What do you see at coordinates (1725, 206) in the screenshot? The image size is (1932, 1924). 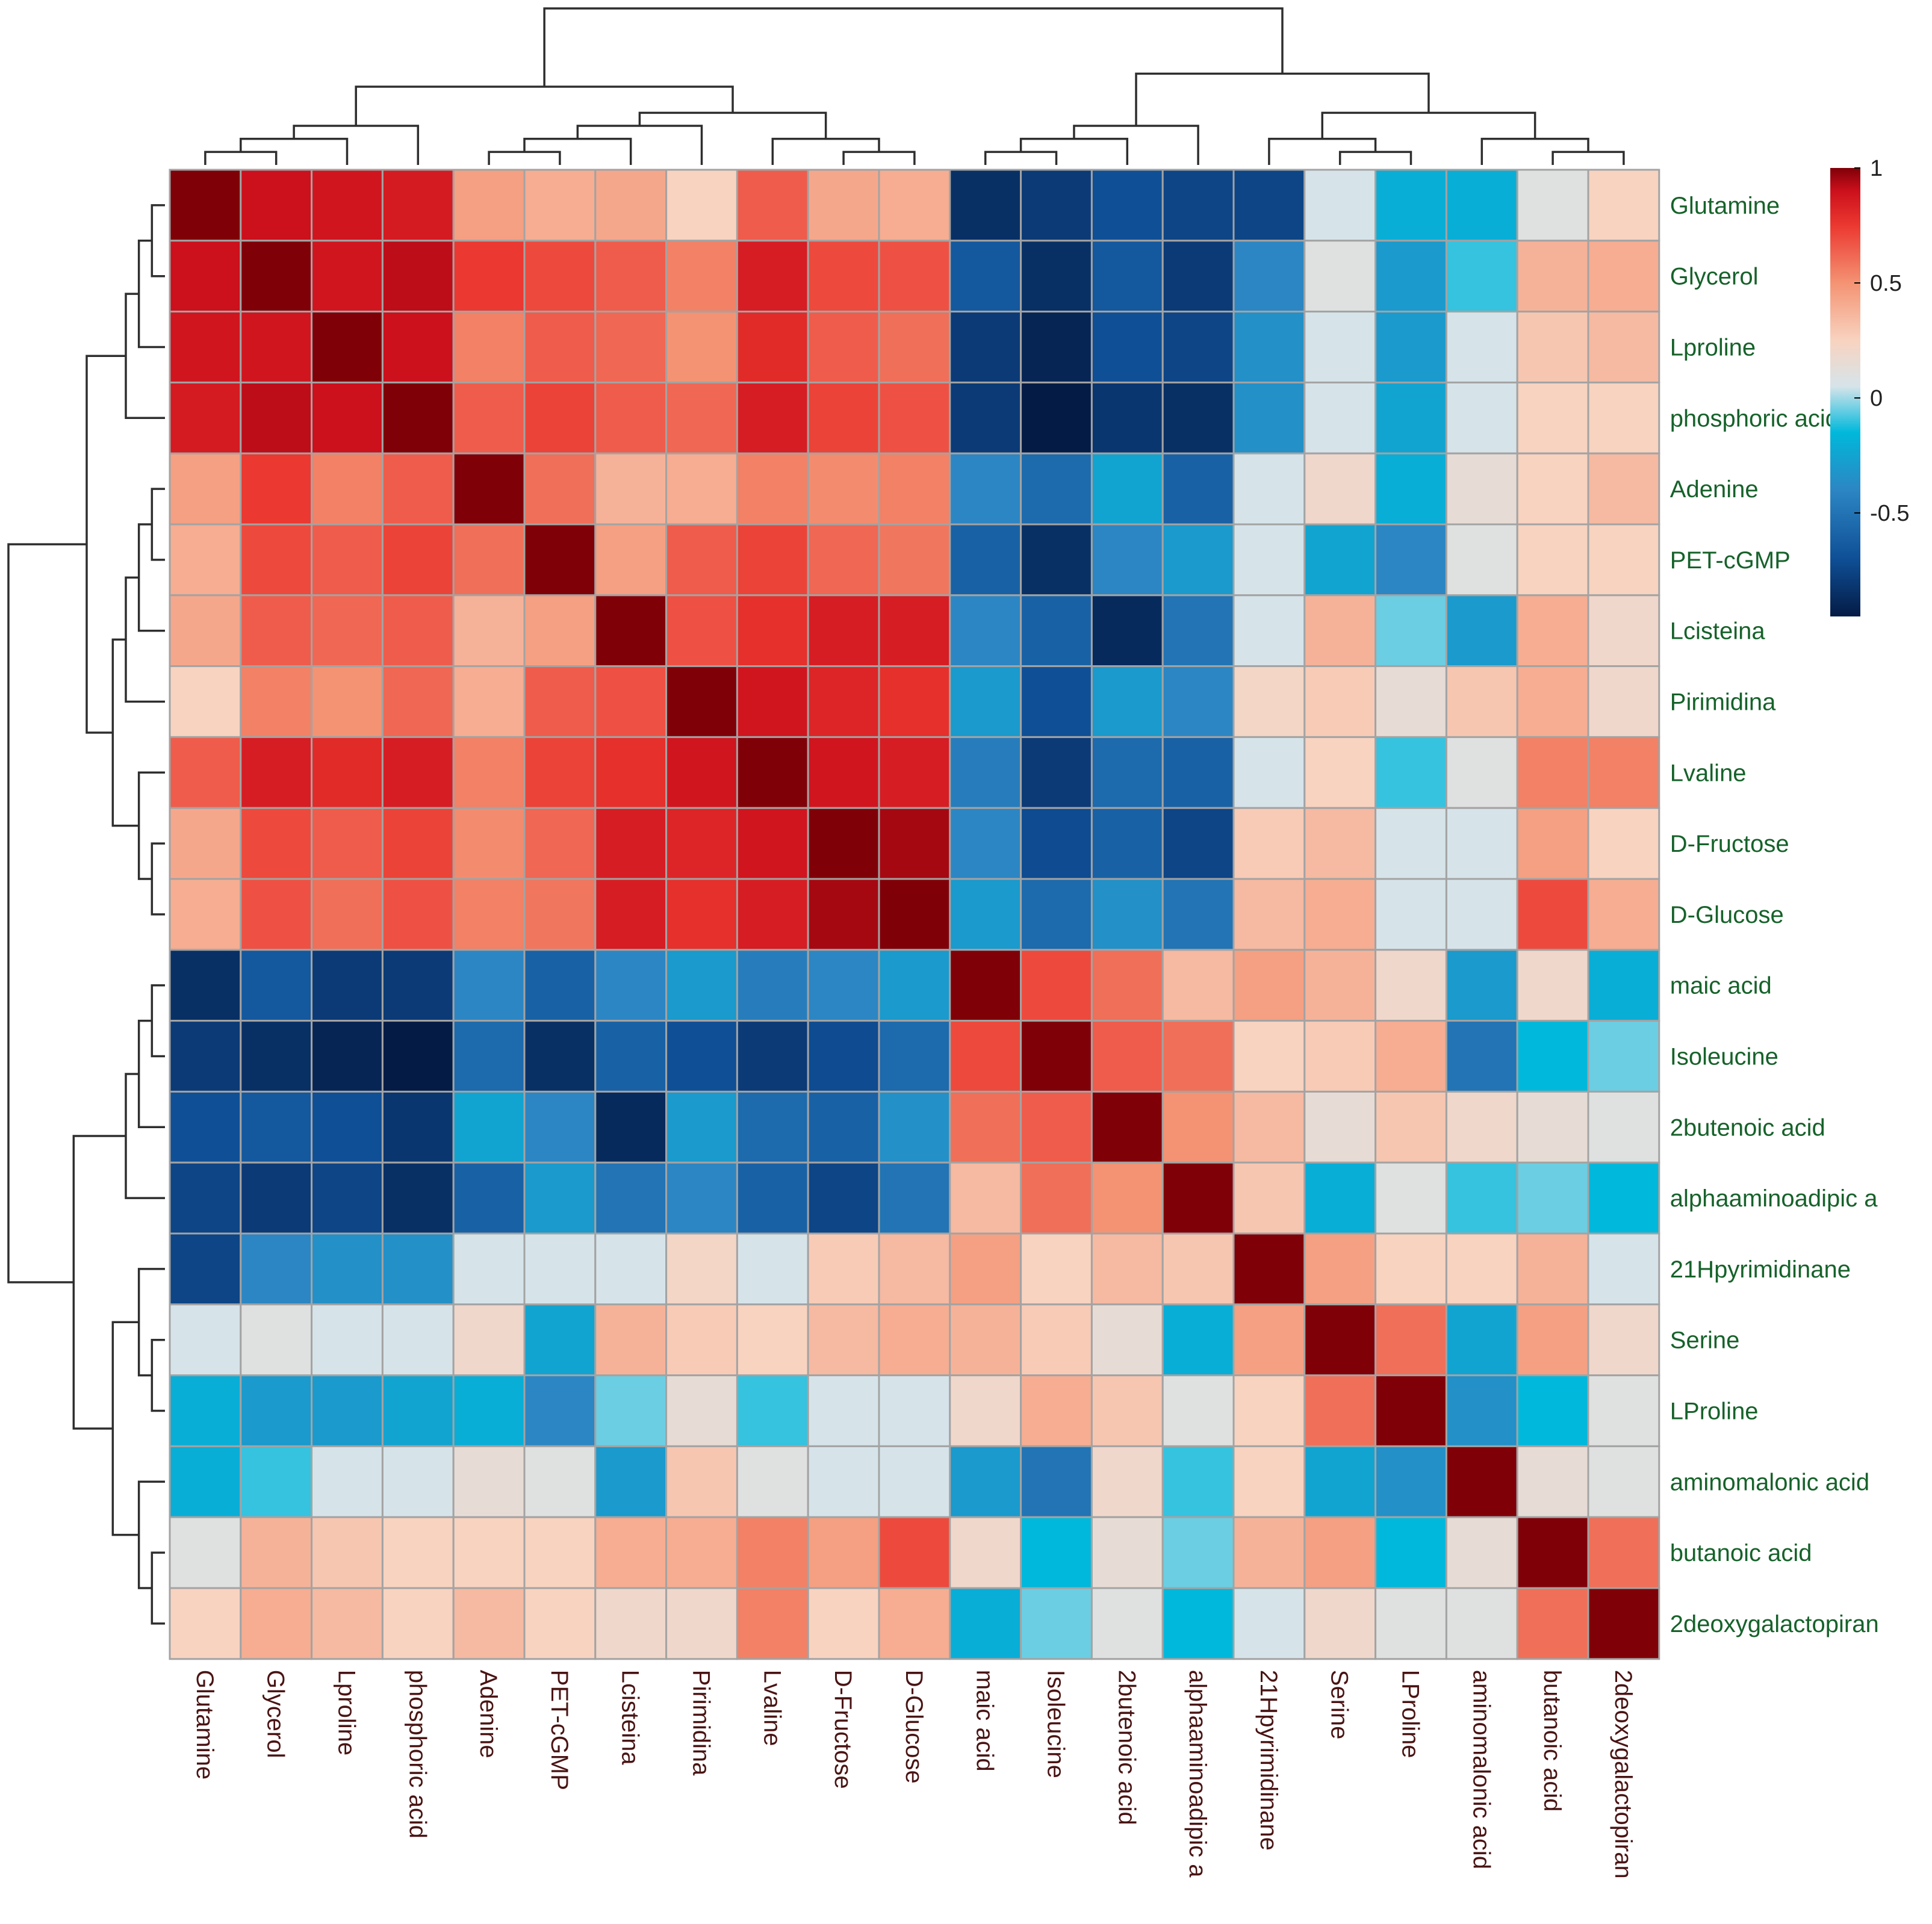 I see `row-label: Glutamine` at bounding box center [1725, 206].